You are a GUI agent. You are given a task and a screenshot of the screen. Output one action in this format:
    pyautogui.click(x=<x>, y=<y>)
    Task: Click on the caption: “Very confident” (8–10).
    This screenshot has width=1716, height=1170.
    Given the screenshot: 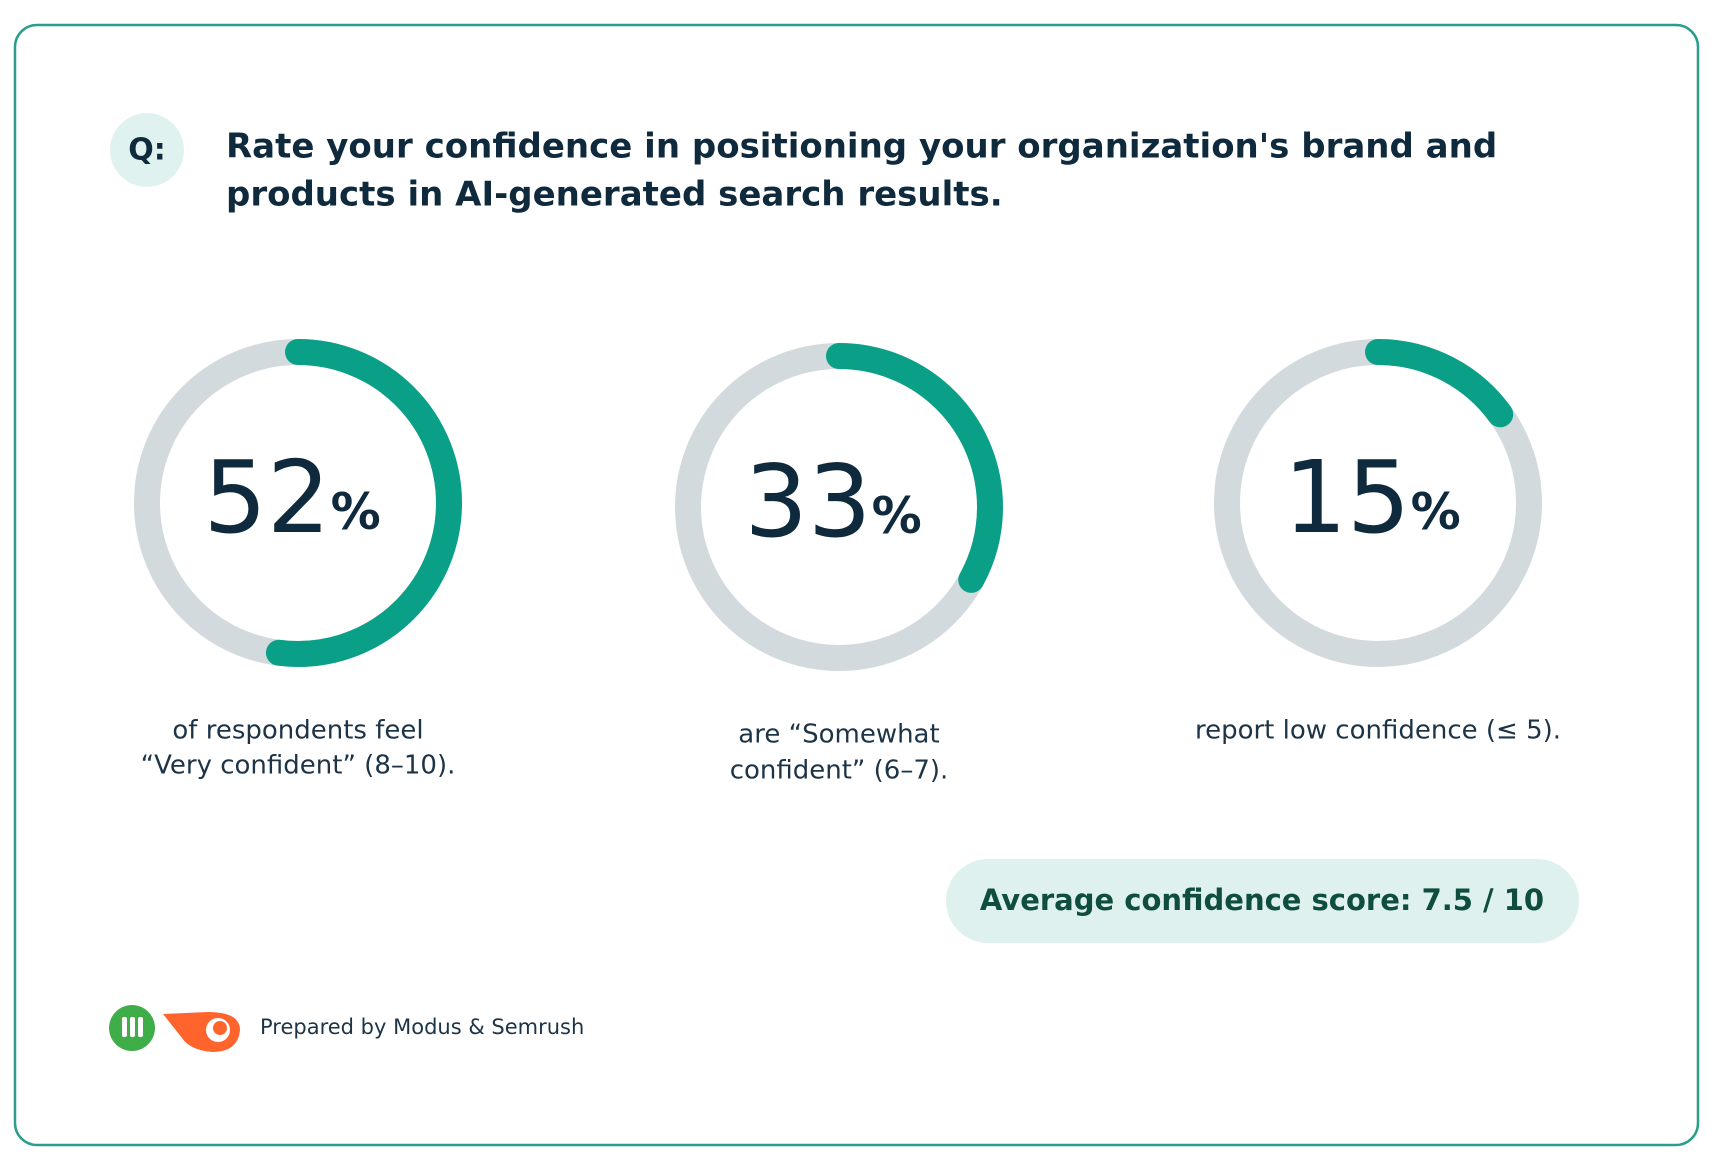 What is the action you would take?
    pyautogui.click(x=298, y=766)
    